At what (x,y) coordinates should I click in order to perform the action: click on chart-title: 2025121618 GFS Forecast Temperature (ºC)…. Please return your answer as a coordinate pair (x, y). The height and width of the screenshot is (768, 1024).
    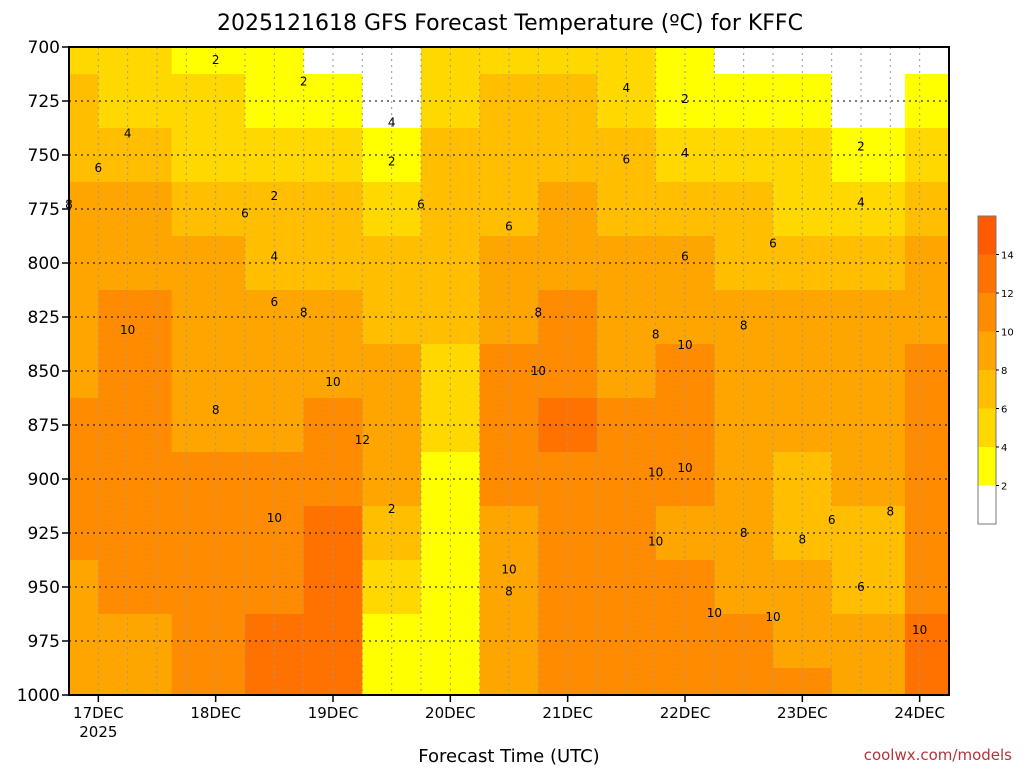
    Looking at the image, I should click on (510, 23).